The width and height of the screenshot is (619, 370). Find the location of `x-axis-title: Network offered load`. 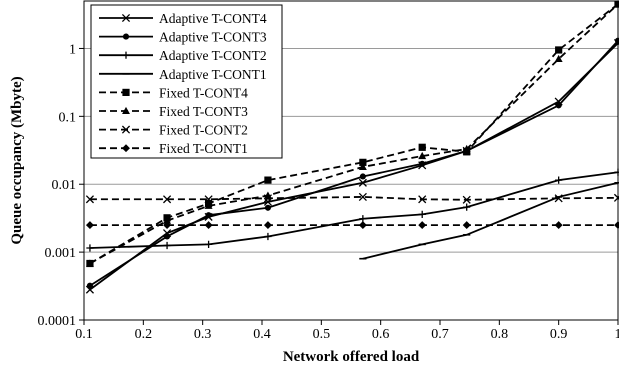

x-axis-title: Network offered load is located at coordinates (351, 357).